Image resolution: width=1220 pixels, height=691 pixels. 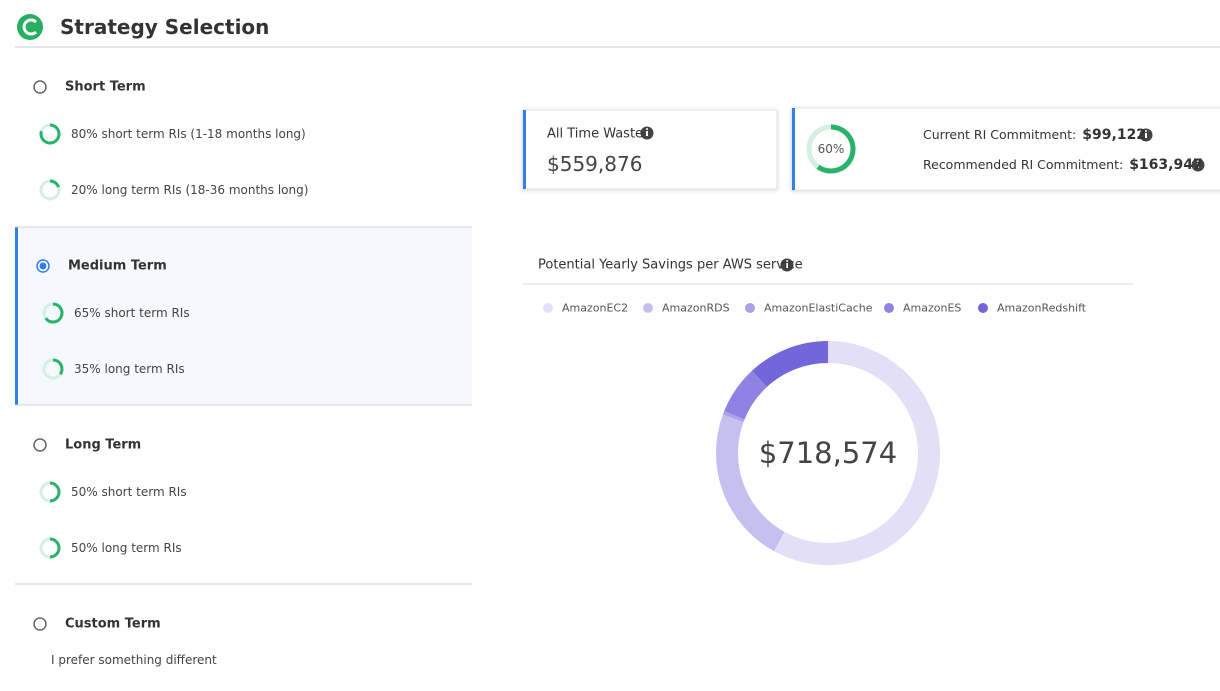 I want to click on option-item: 65% short term RIs, so click(x=132, y=313).